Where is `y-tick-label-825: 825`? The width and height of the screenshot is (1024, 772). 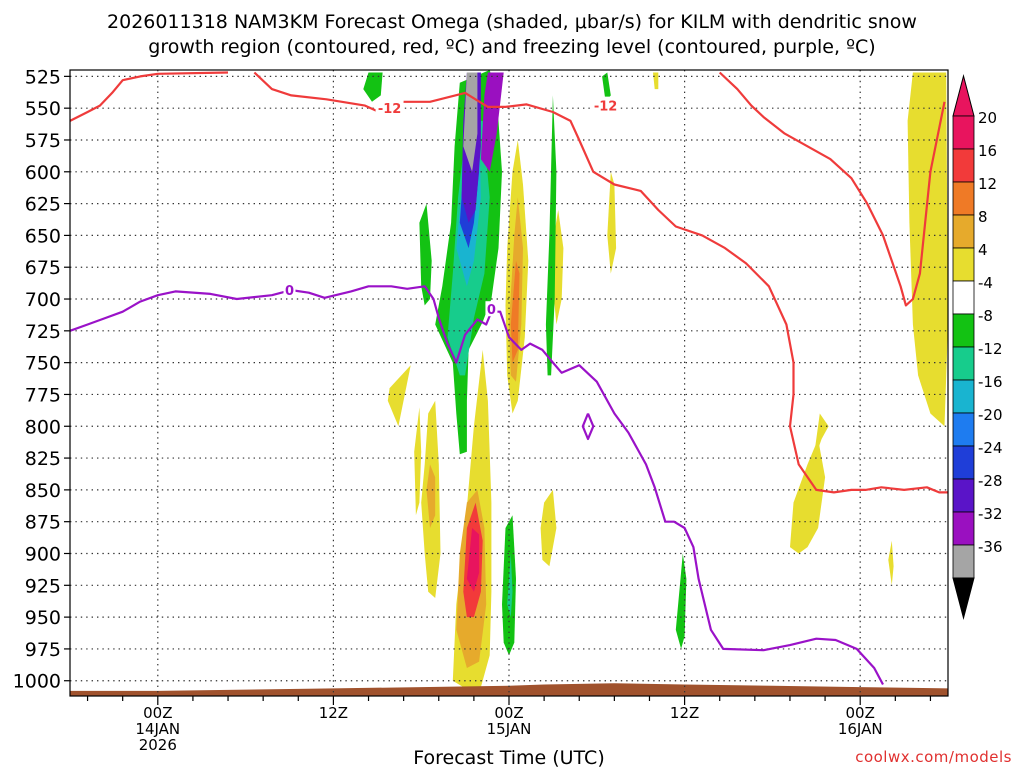 y-tick-label-825: 825 is located at coordinates (43, 459).